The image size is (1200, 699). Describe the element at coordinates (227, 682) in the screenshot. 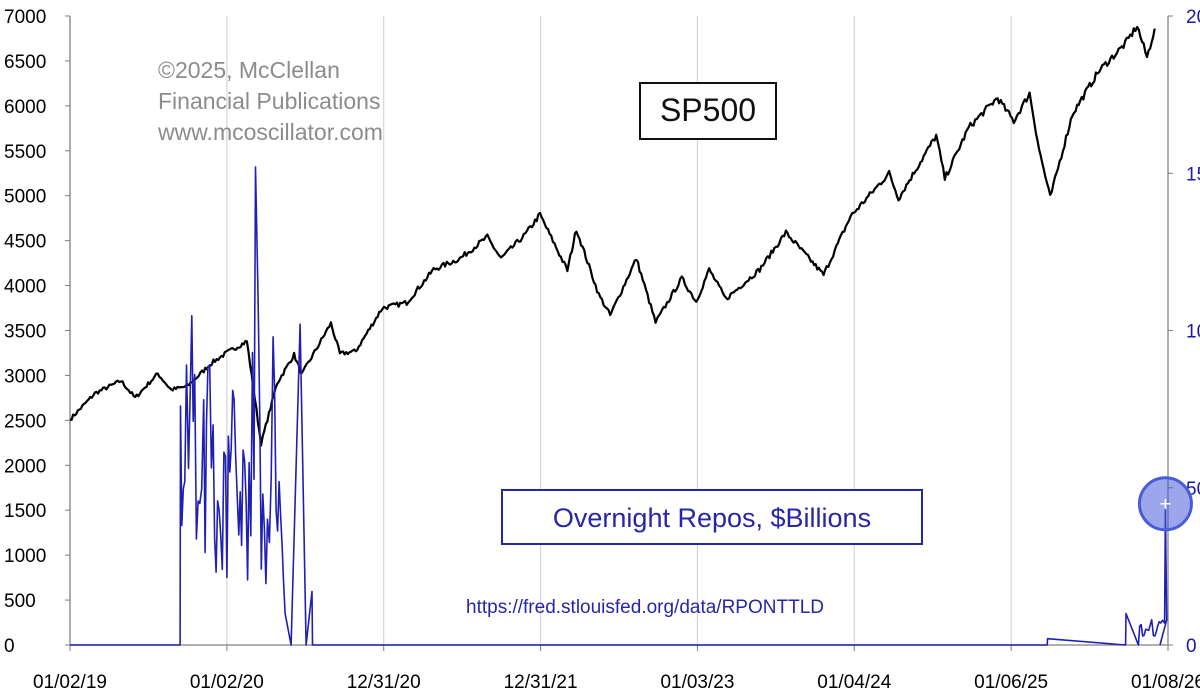

I see `x-tick-label: 01/02/20` at that location.